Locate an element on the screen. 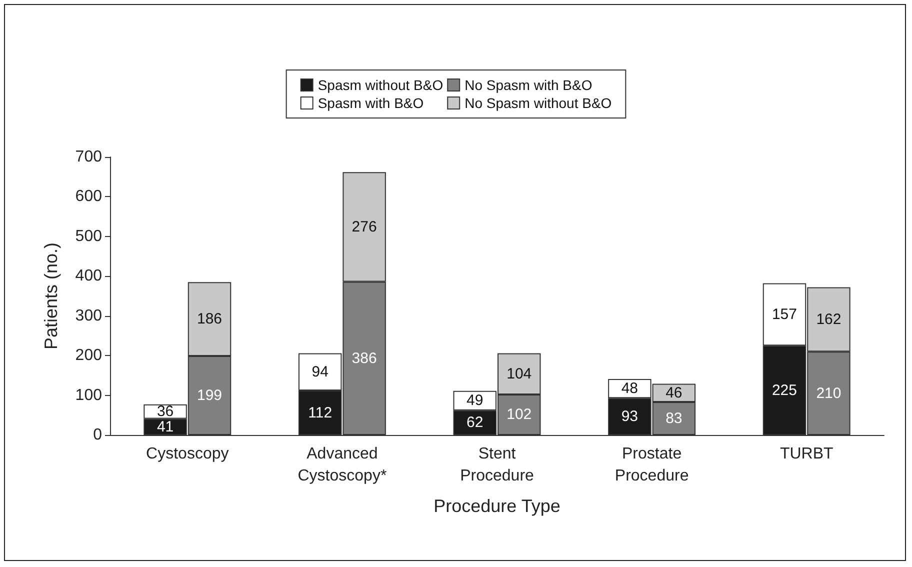 The width and height of the screenshot is (912, 567). x-tick-label: Stent Procedure is located at coordinates (497, 465).